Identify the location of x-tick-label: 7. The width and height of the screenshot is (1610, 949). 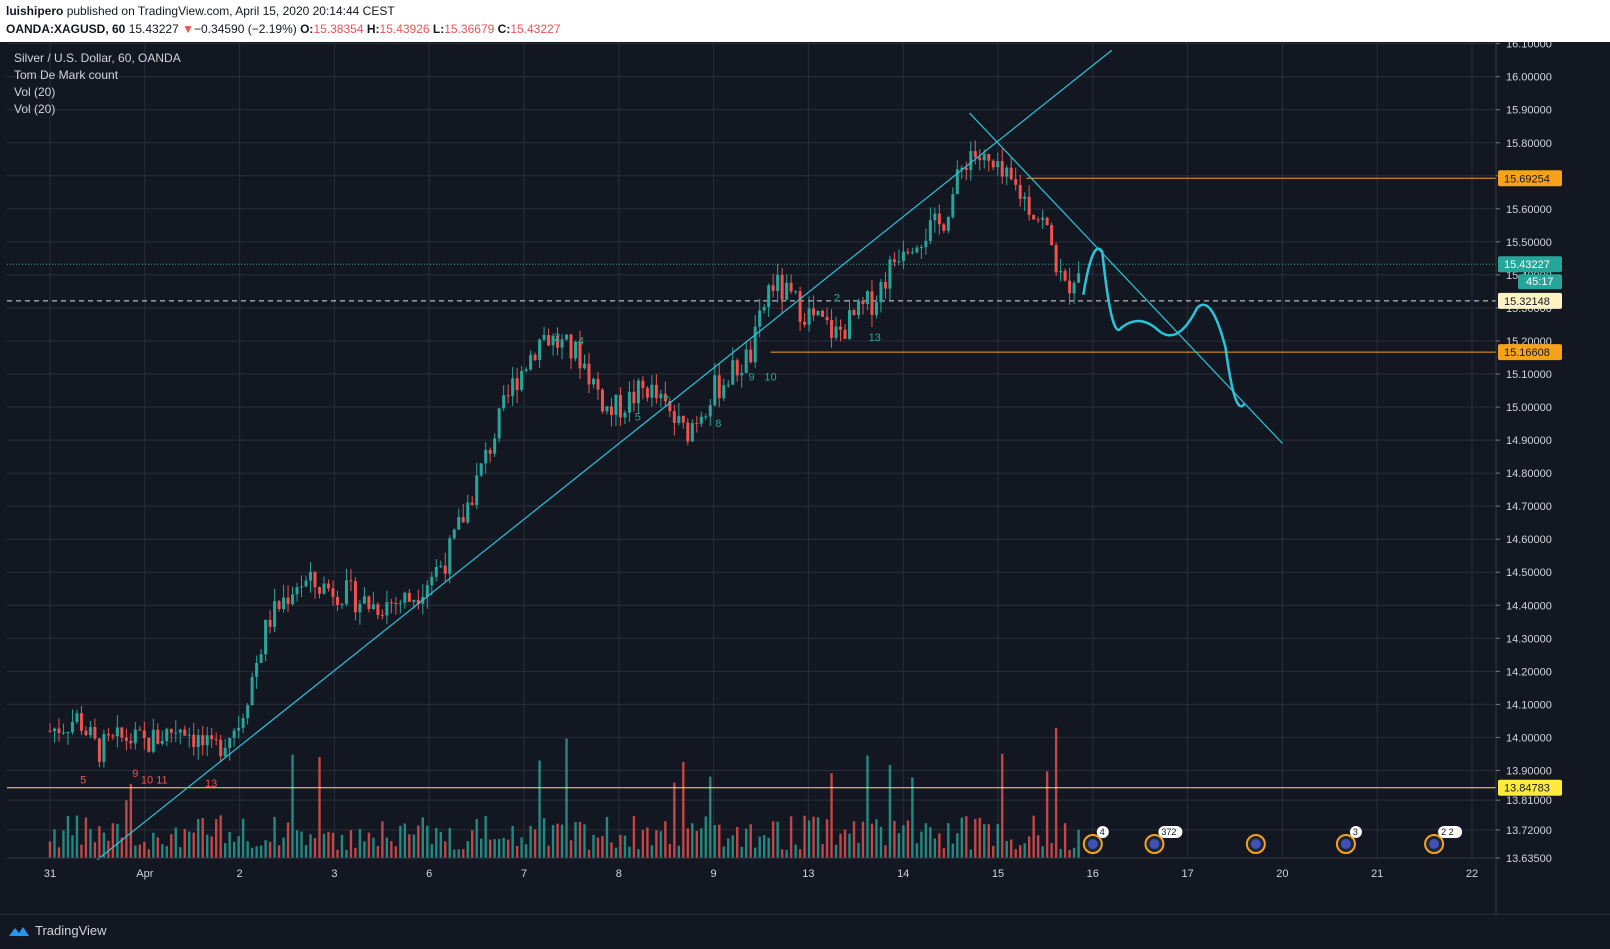
(524, 874).